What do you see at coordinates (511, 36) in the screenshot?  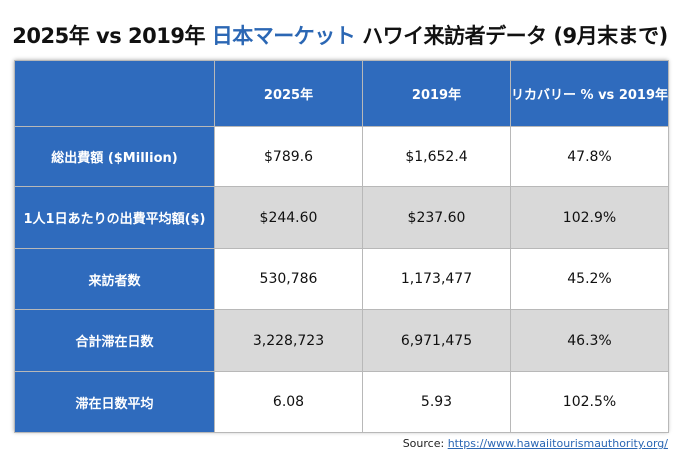 I see `title-part-2: ハワイ来訪者データ (9月末まで)` at bounding box center [511, 36].